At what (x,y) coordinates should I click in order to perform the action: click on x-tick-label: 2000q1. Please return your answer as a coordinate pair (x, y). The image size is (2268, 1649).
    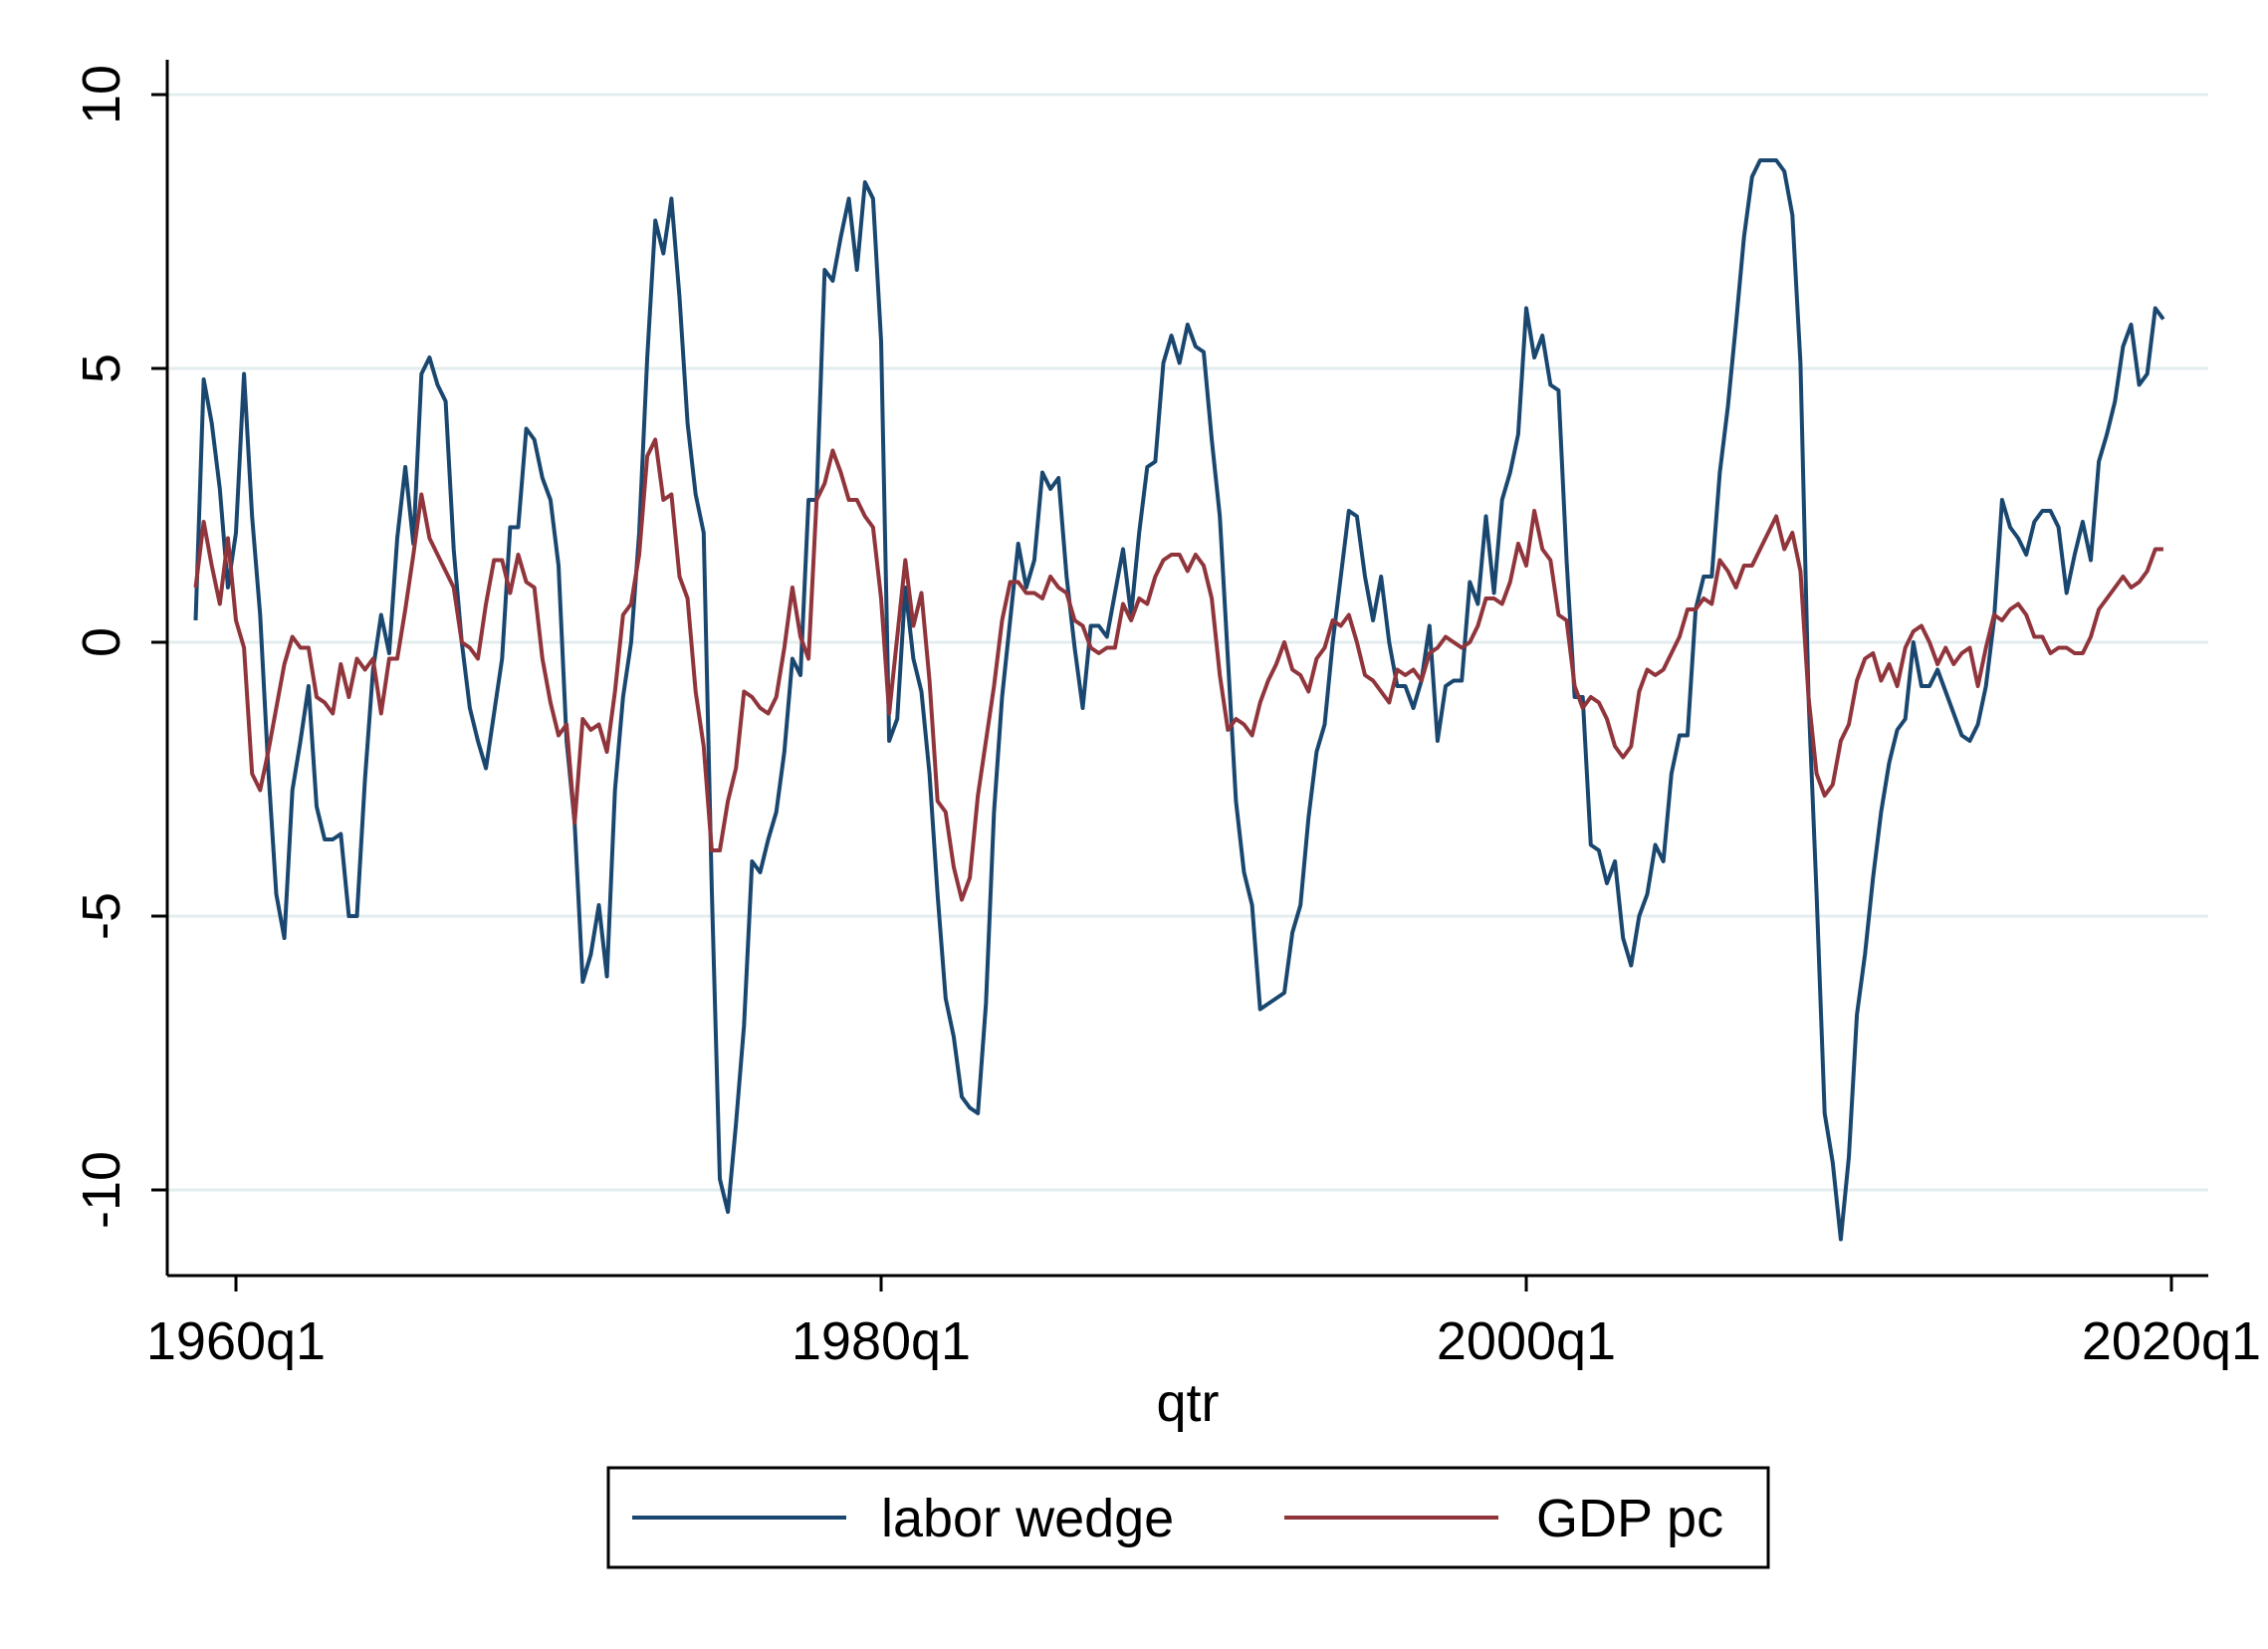
    Looking at the image, I should click on (1526, 1341).